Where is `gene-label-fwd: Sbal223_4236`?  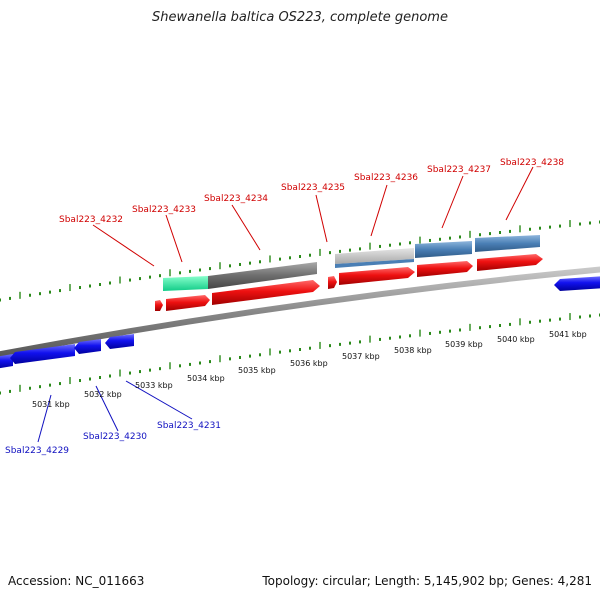 gene-label-fwd: Sbal223_4236 is located at coordinates (386, 178).